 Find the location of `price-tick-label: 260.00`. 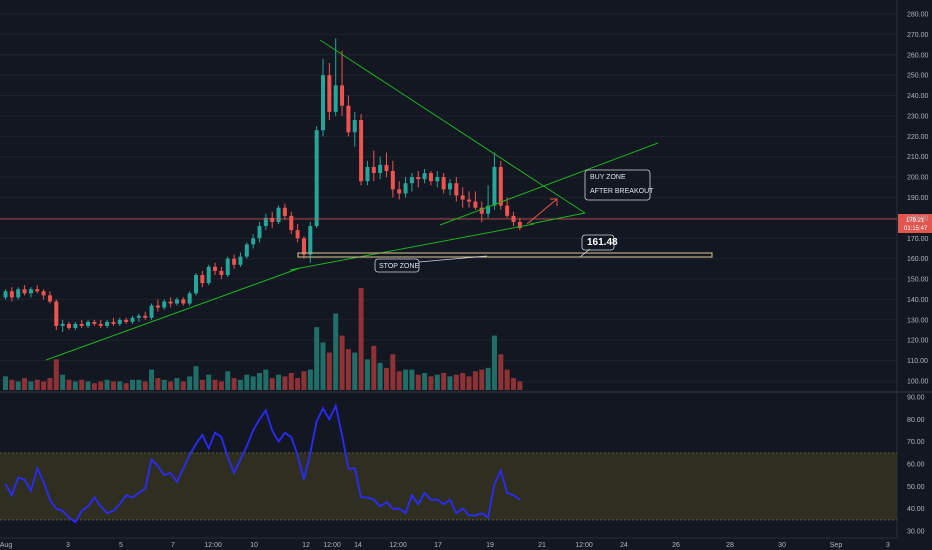

price-tick-label: 260.00 is located at coordinates (918, 55).